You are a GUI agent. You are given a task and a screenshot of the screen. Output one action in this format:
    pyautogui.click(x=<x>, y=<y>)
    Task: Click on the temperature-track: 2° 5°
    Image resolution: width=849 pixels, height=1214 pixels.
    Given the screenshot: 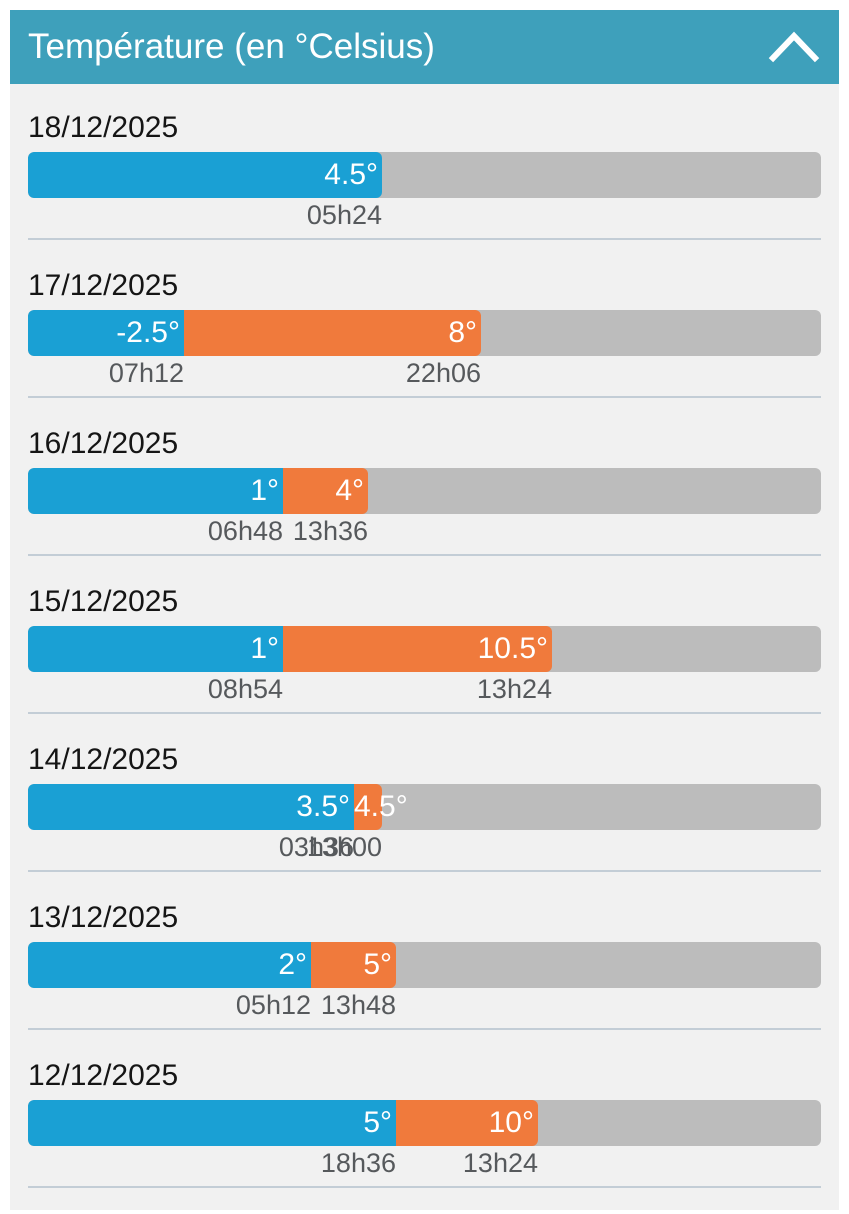 What is the action you would take?
    pyautogui.click(x=424, y=965)
    